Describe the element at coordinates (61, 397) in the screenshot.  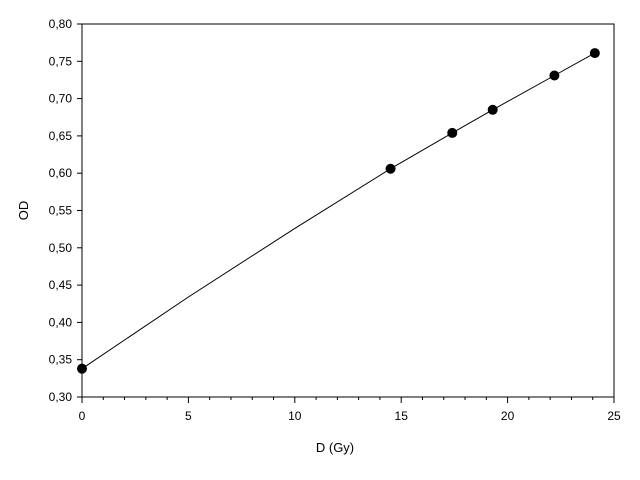
I see `y-tick-label: 0,30` at that location.